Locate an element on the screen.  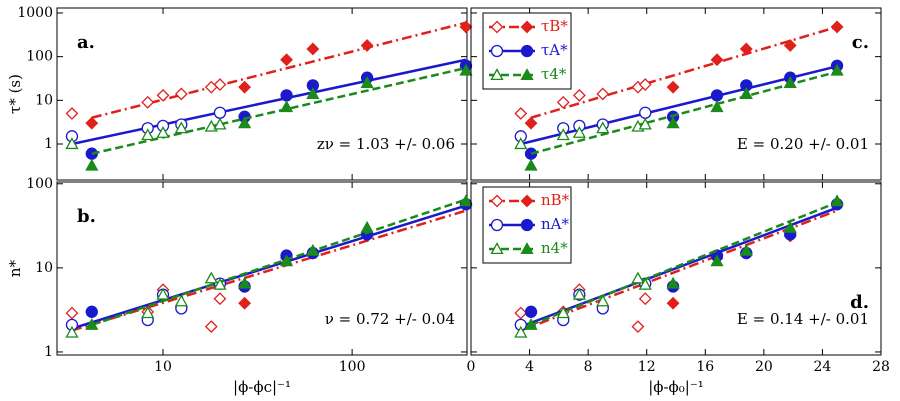
x-axis-title: |ϕ-ϕ₀|⁻¹ is located at coordinates (676, 387).